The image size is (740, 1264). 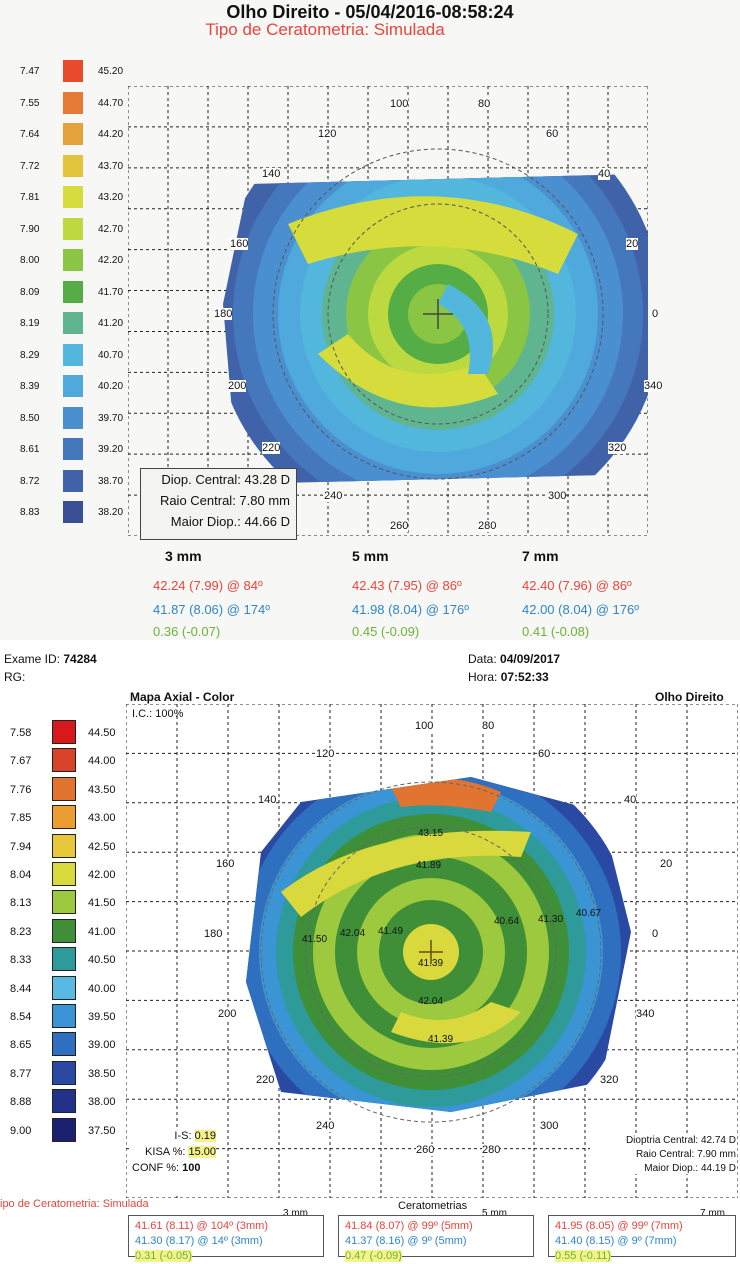 What do you see at coordinates (111, 512) in the screenshot?
I see `top-legend-diopter: 38.20` at bounding box center [111, 512].